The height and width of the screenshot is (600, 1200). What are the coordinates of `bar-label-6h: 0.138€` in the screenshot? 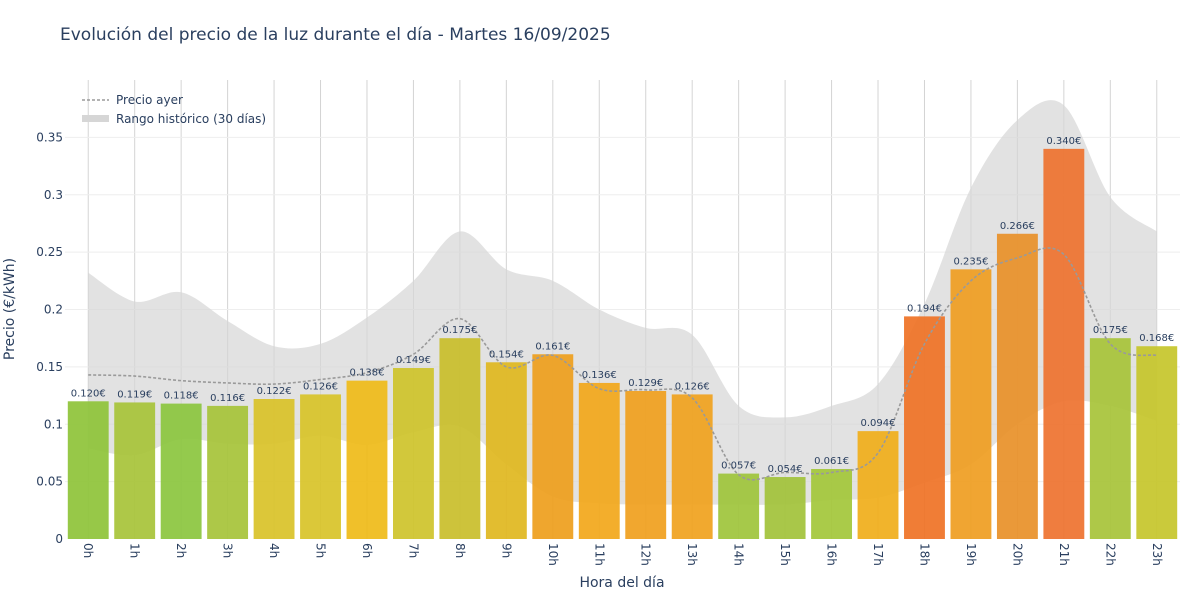 It's located at (366, 373).